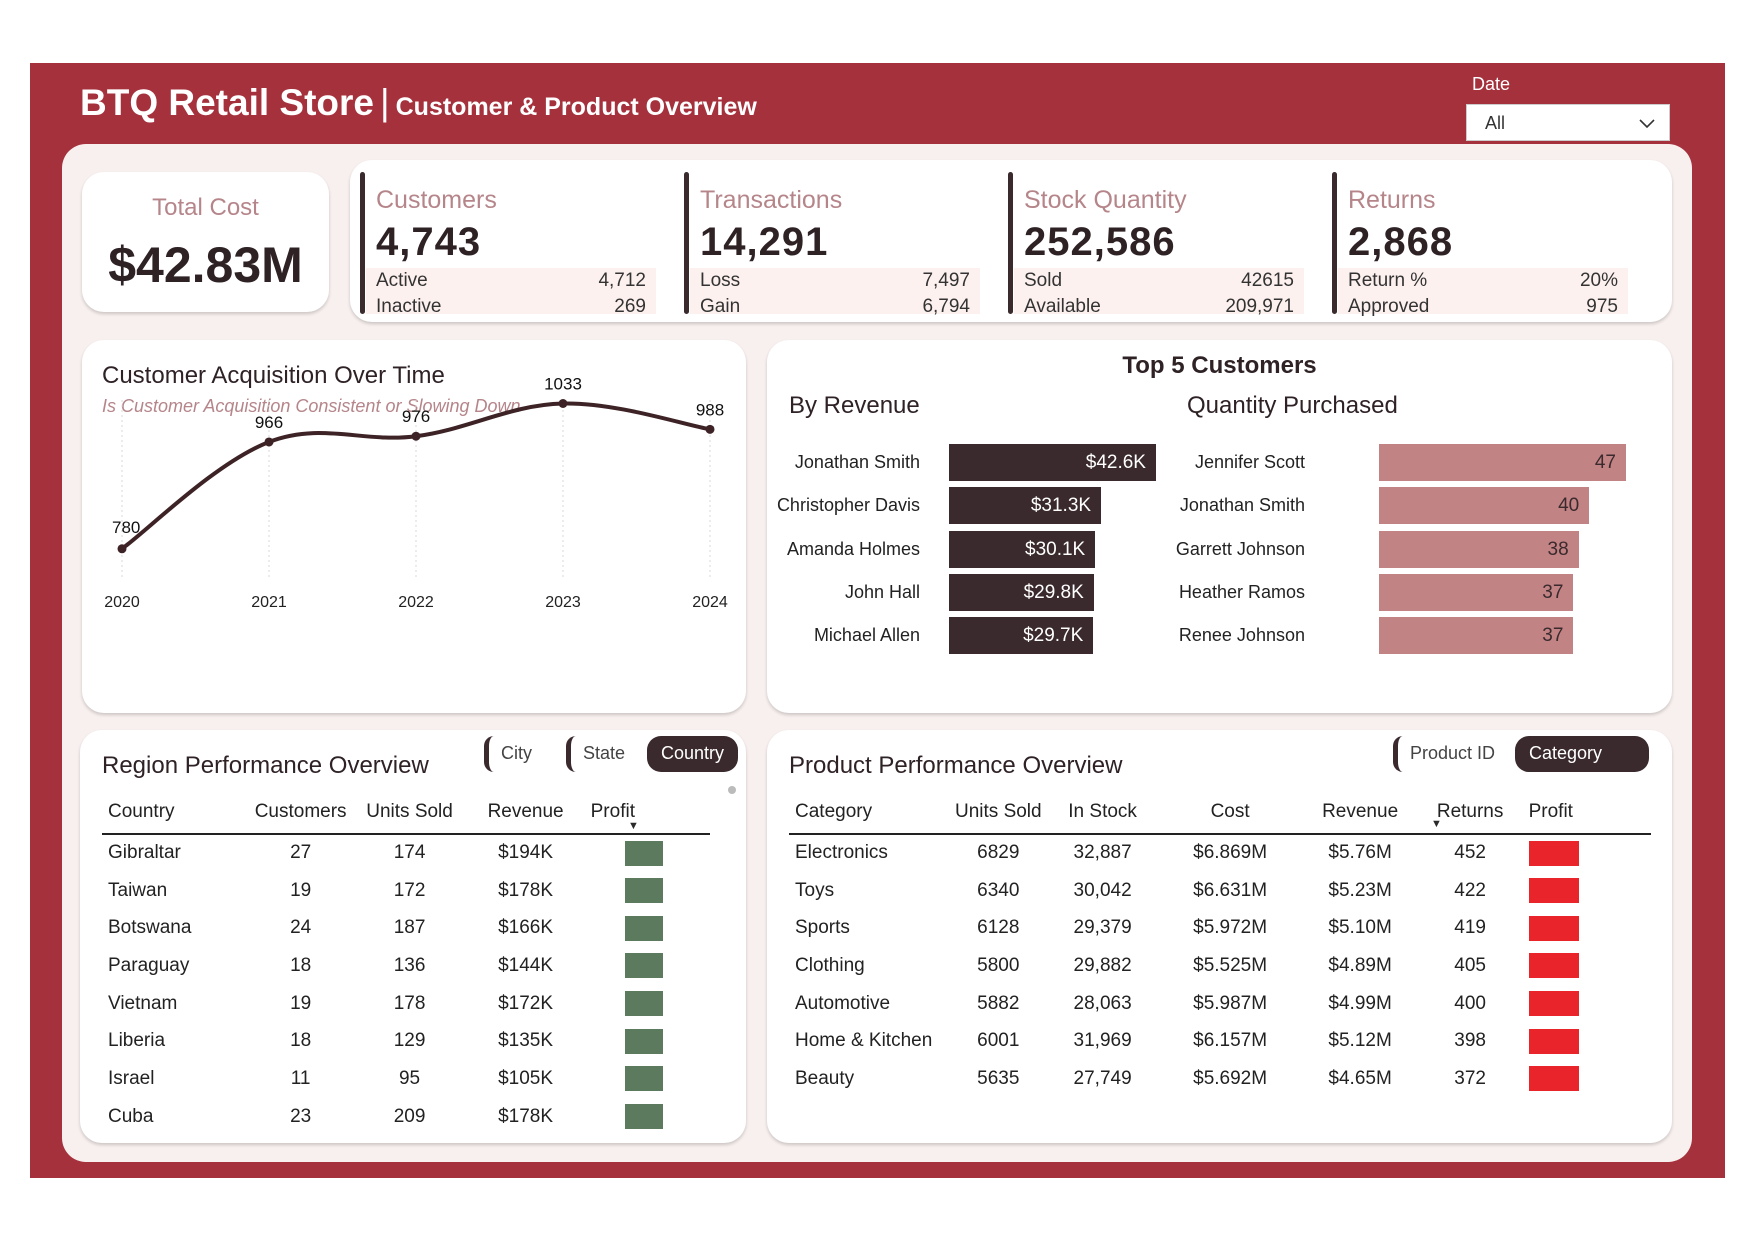 The image size is (1755, 1241). What do you see at coordinates (1220, 853) in the screenshot?
I see `table-row: Electronics 6829 32,887 $6.869M $5.76M 452` at bounding box center [1220, 853].